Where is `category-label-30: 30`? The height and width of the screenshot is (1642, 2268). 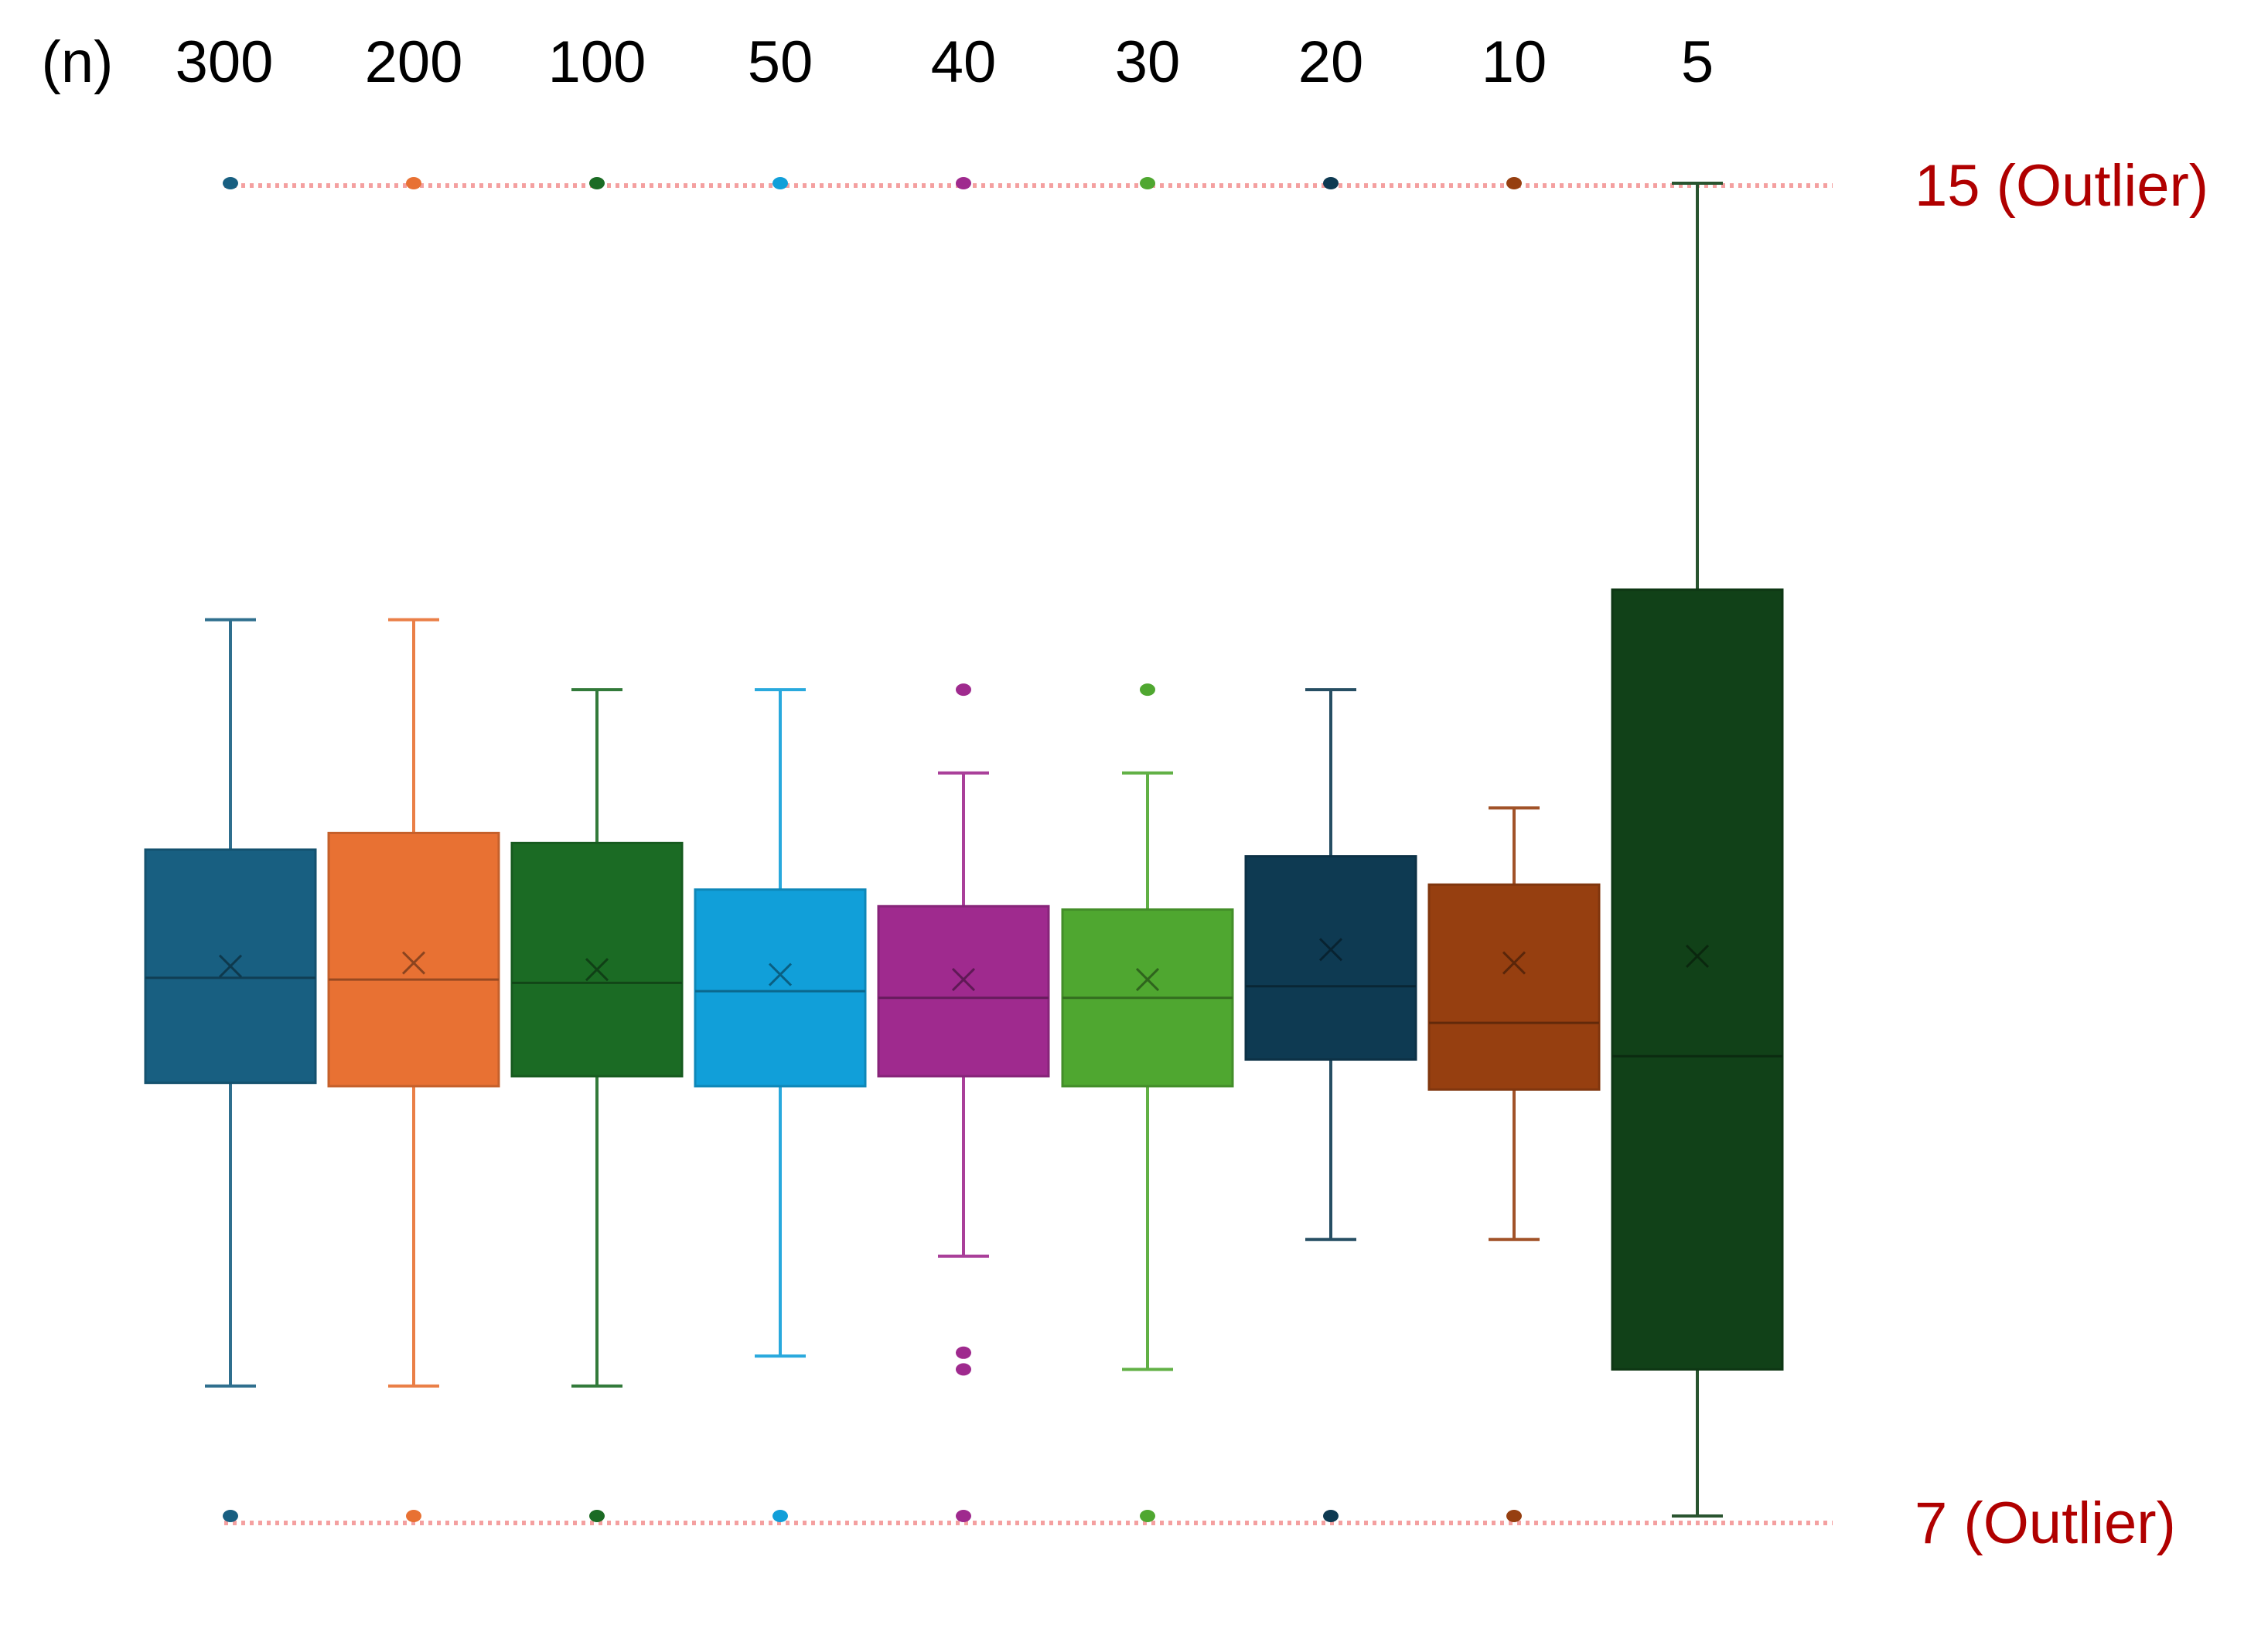
category-label-30: 30 is located at coordinates (1148, 62).